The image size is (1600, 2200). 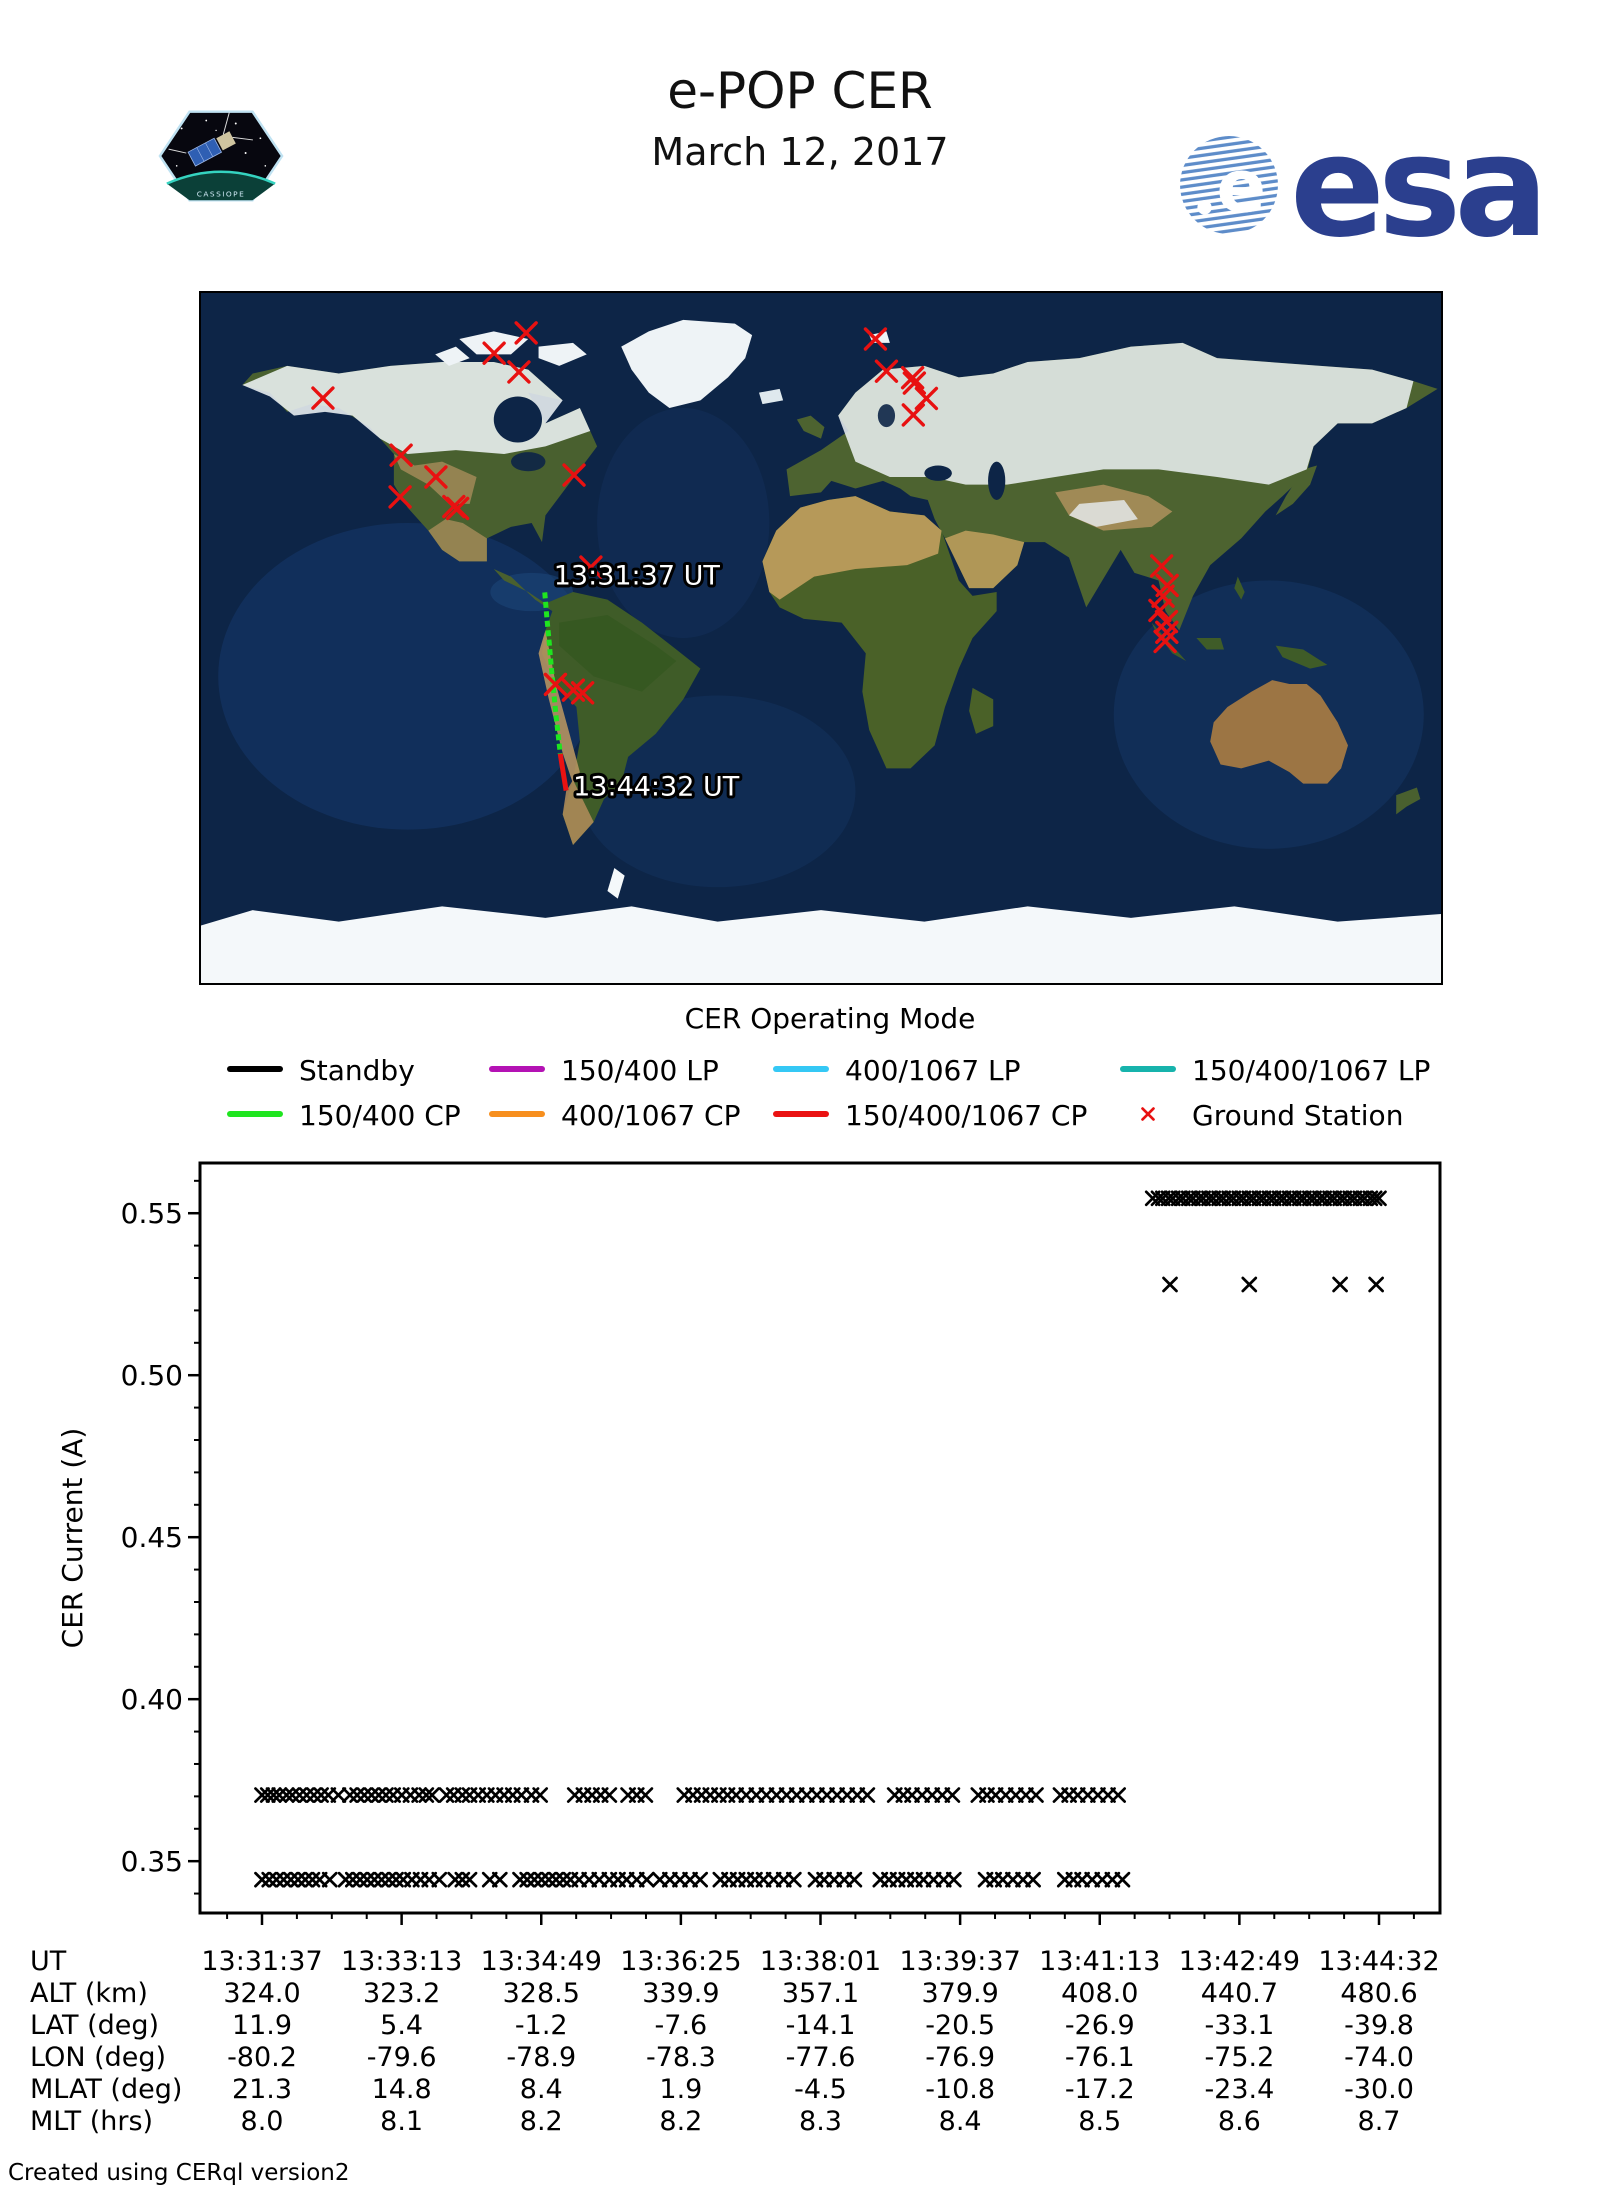 What do you see at coordinates (960, 2057) in the screenshot?
I see `table-cell: -76.9` at bounding box center [960, 2057].